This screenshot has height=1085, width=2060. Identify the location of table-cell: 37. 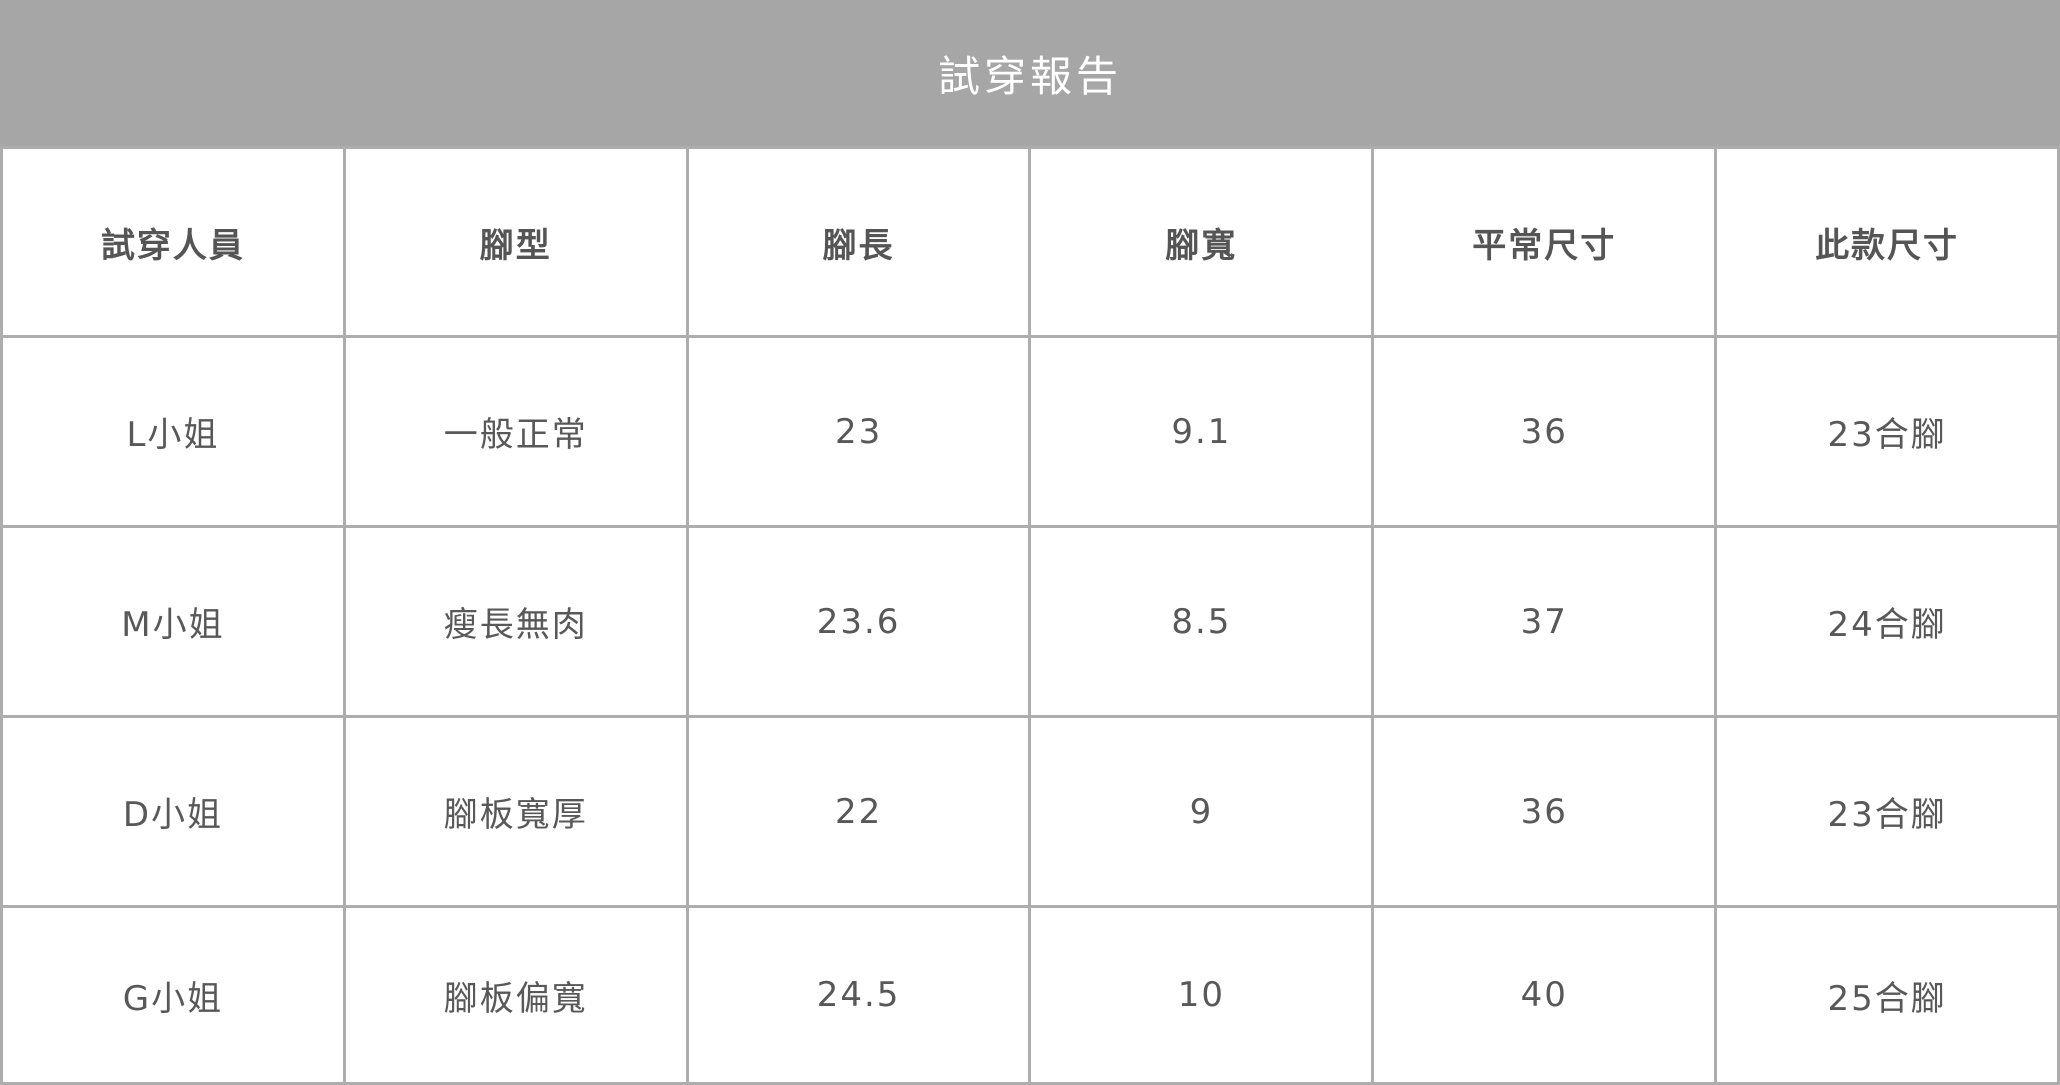
(1544, 621).